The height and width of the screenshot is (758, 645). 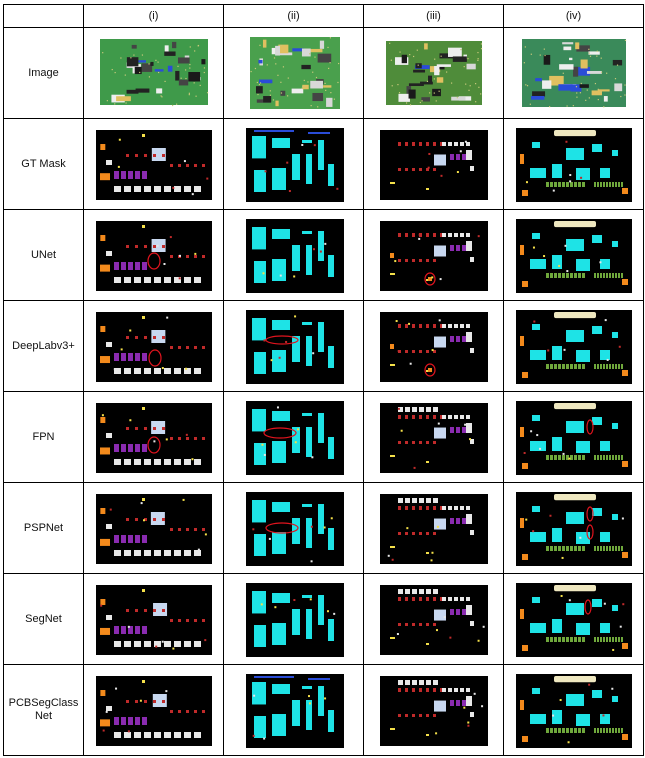 I want to click on row-label-cell: UNet, so click(x=43, y=255).